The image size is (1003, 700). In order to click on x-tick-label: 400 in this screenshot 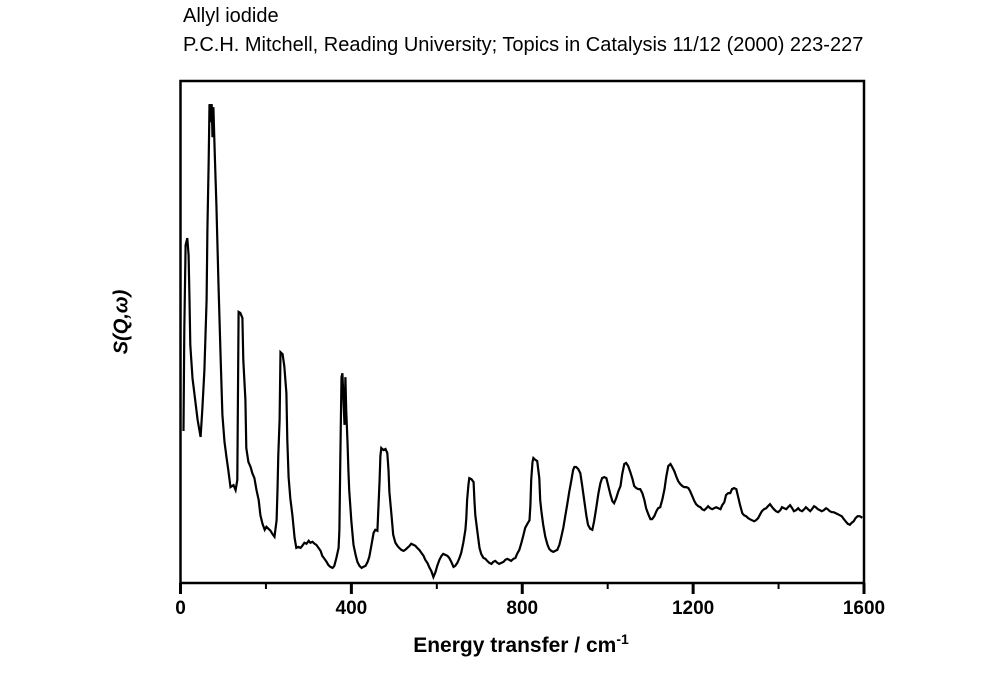, I will do `click(352, 608)`.